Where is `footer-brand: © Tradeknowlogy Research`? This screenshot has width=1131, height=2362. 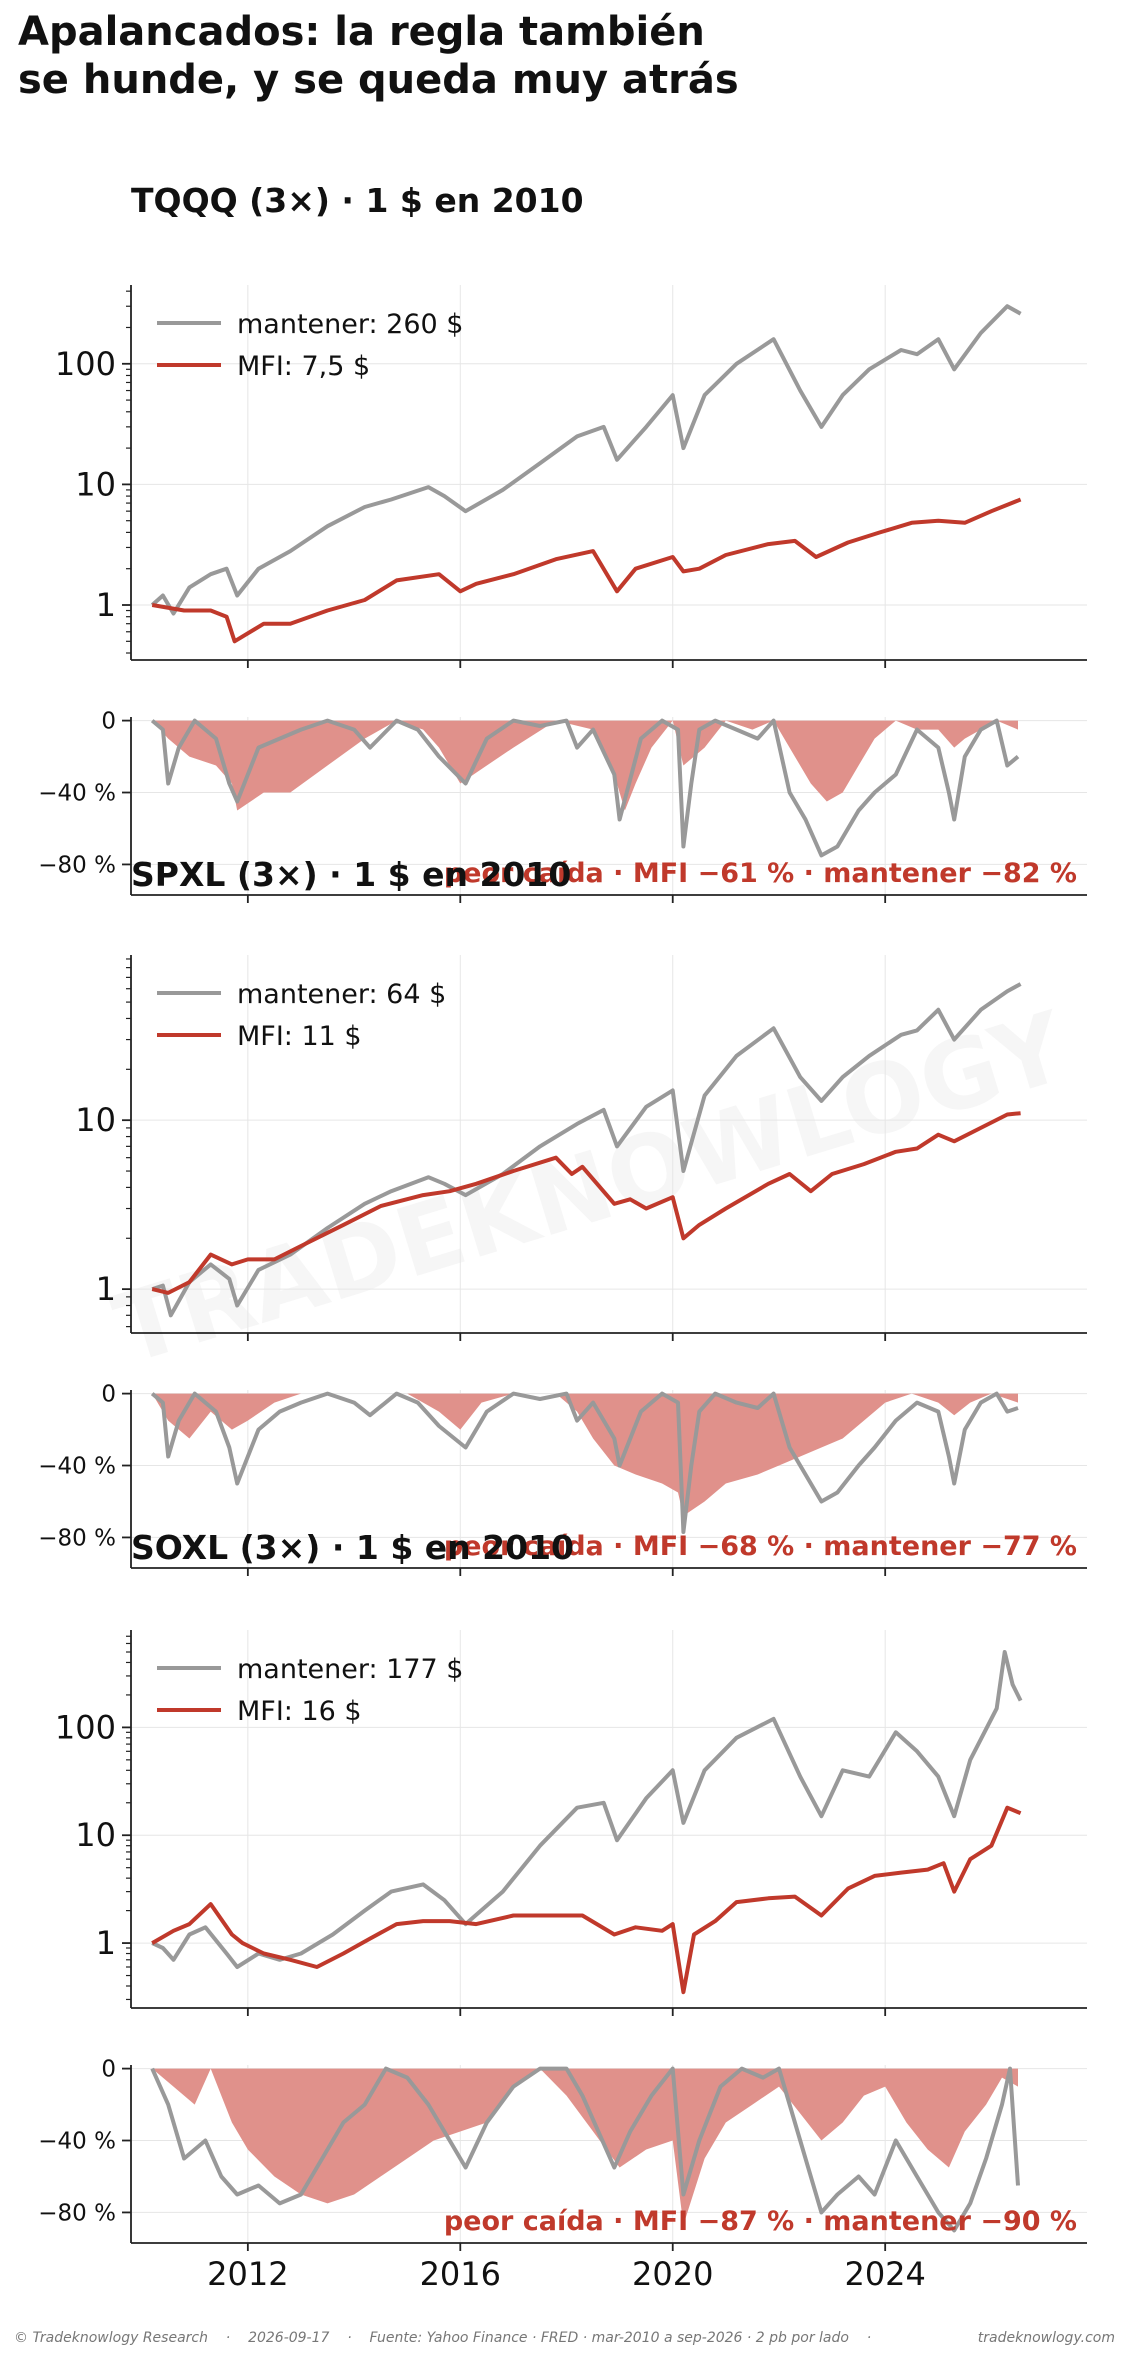 footer-brand: © Tradeknowlogy Research is located at coordinates (111, 2338).